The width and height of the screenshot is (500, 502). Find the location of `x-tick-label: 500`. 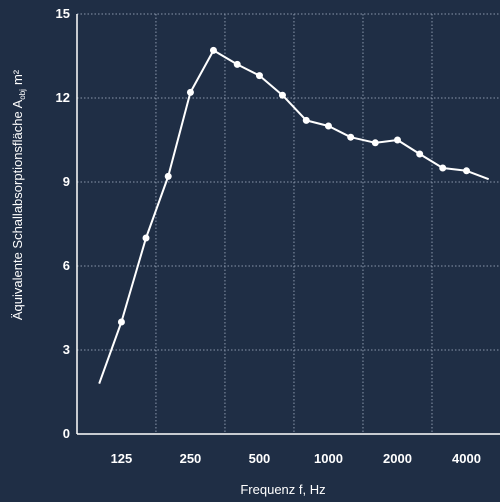

x-tick-label: 500 is located at coordinates (260, 458).